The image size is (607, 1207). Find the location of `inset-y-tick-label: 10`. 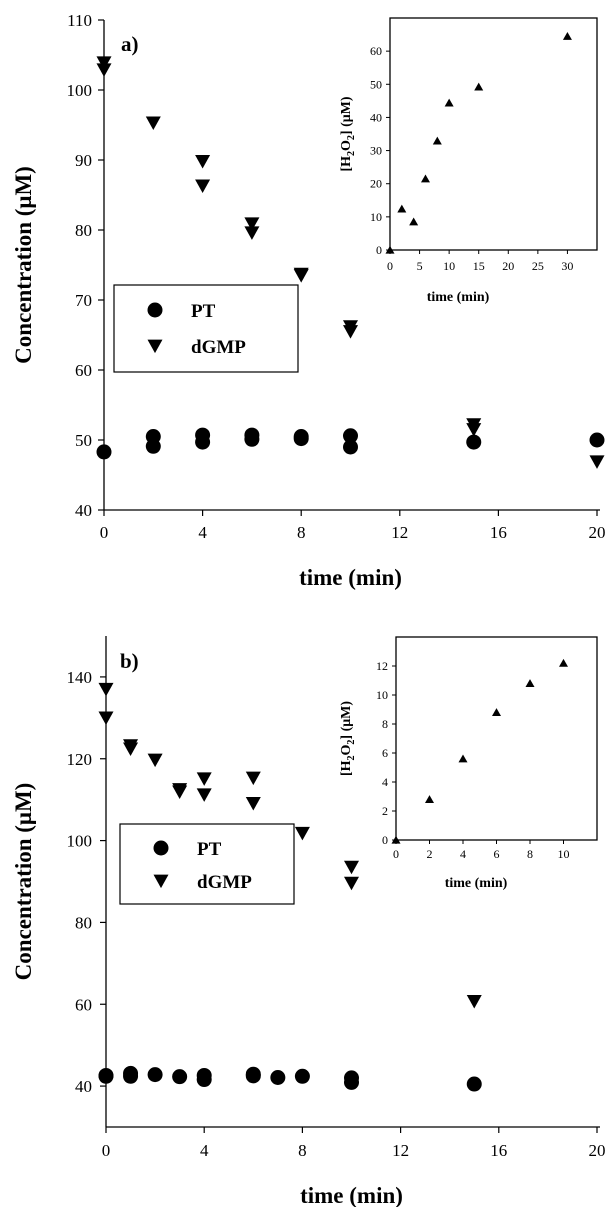

inset-y-tick-label: 10 is located at coordinates (376, 217).